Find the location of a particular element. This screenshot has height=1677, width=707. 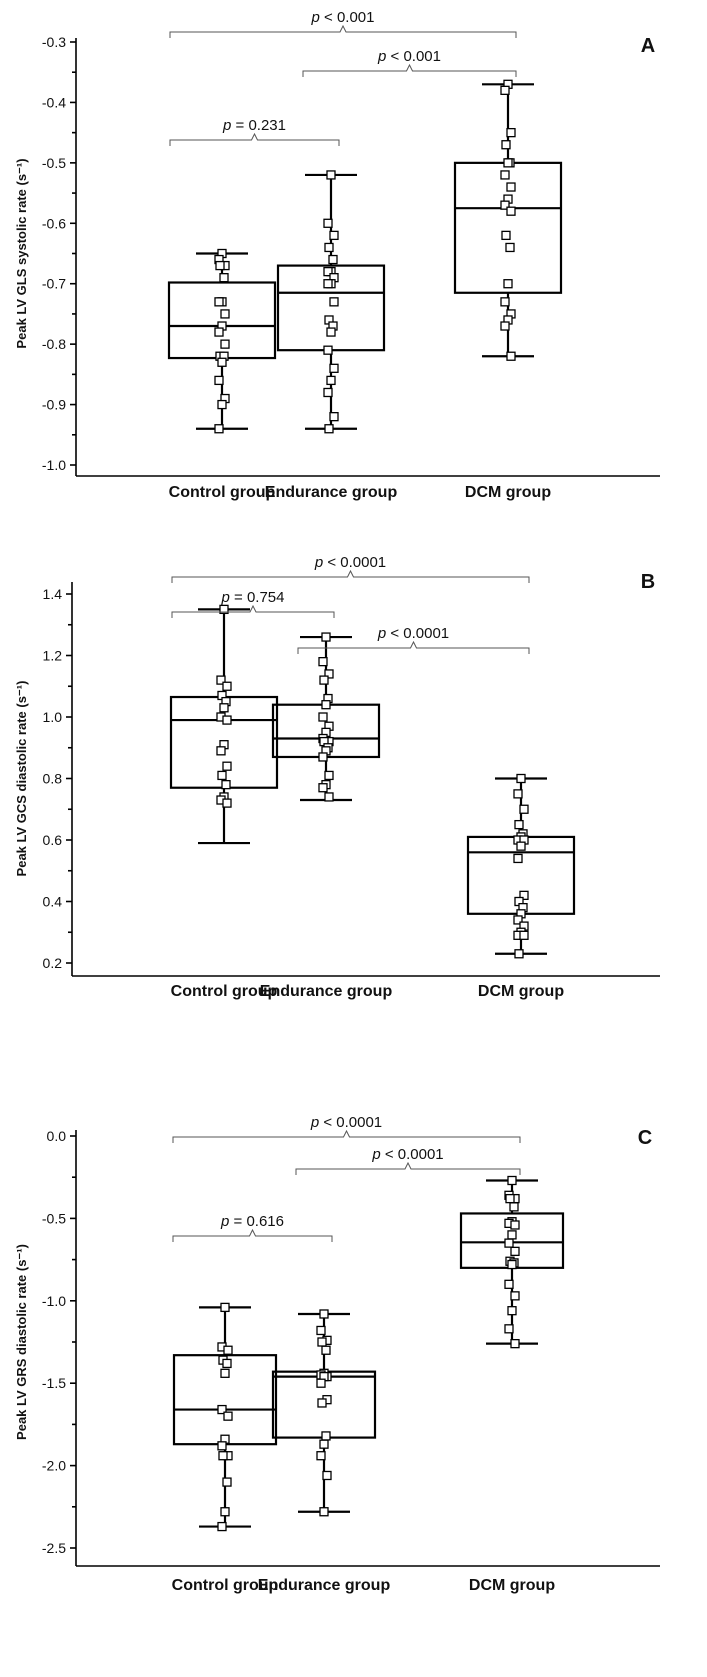

significance-bracket: p < 0.001 is located at coordinates (343, 23).